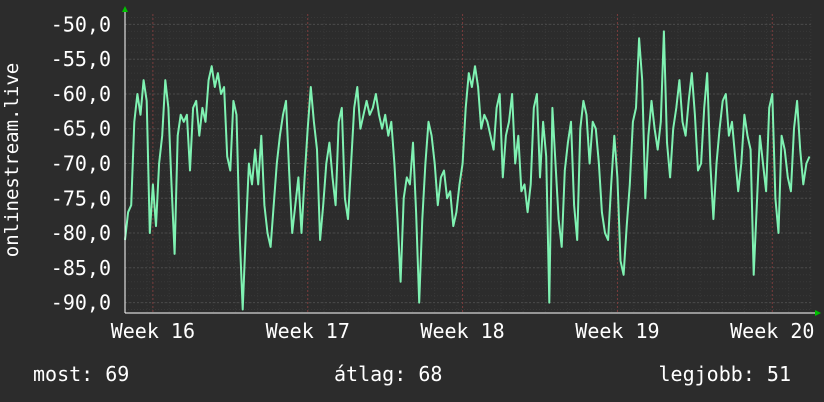  Describe the element at coordinates (818, 313) in the screenshot. I see `x-axis-arrow` at that location.